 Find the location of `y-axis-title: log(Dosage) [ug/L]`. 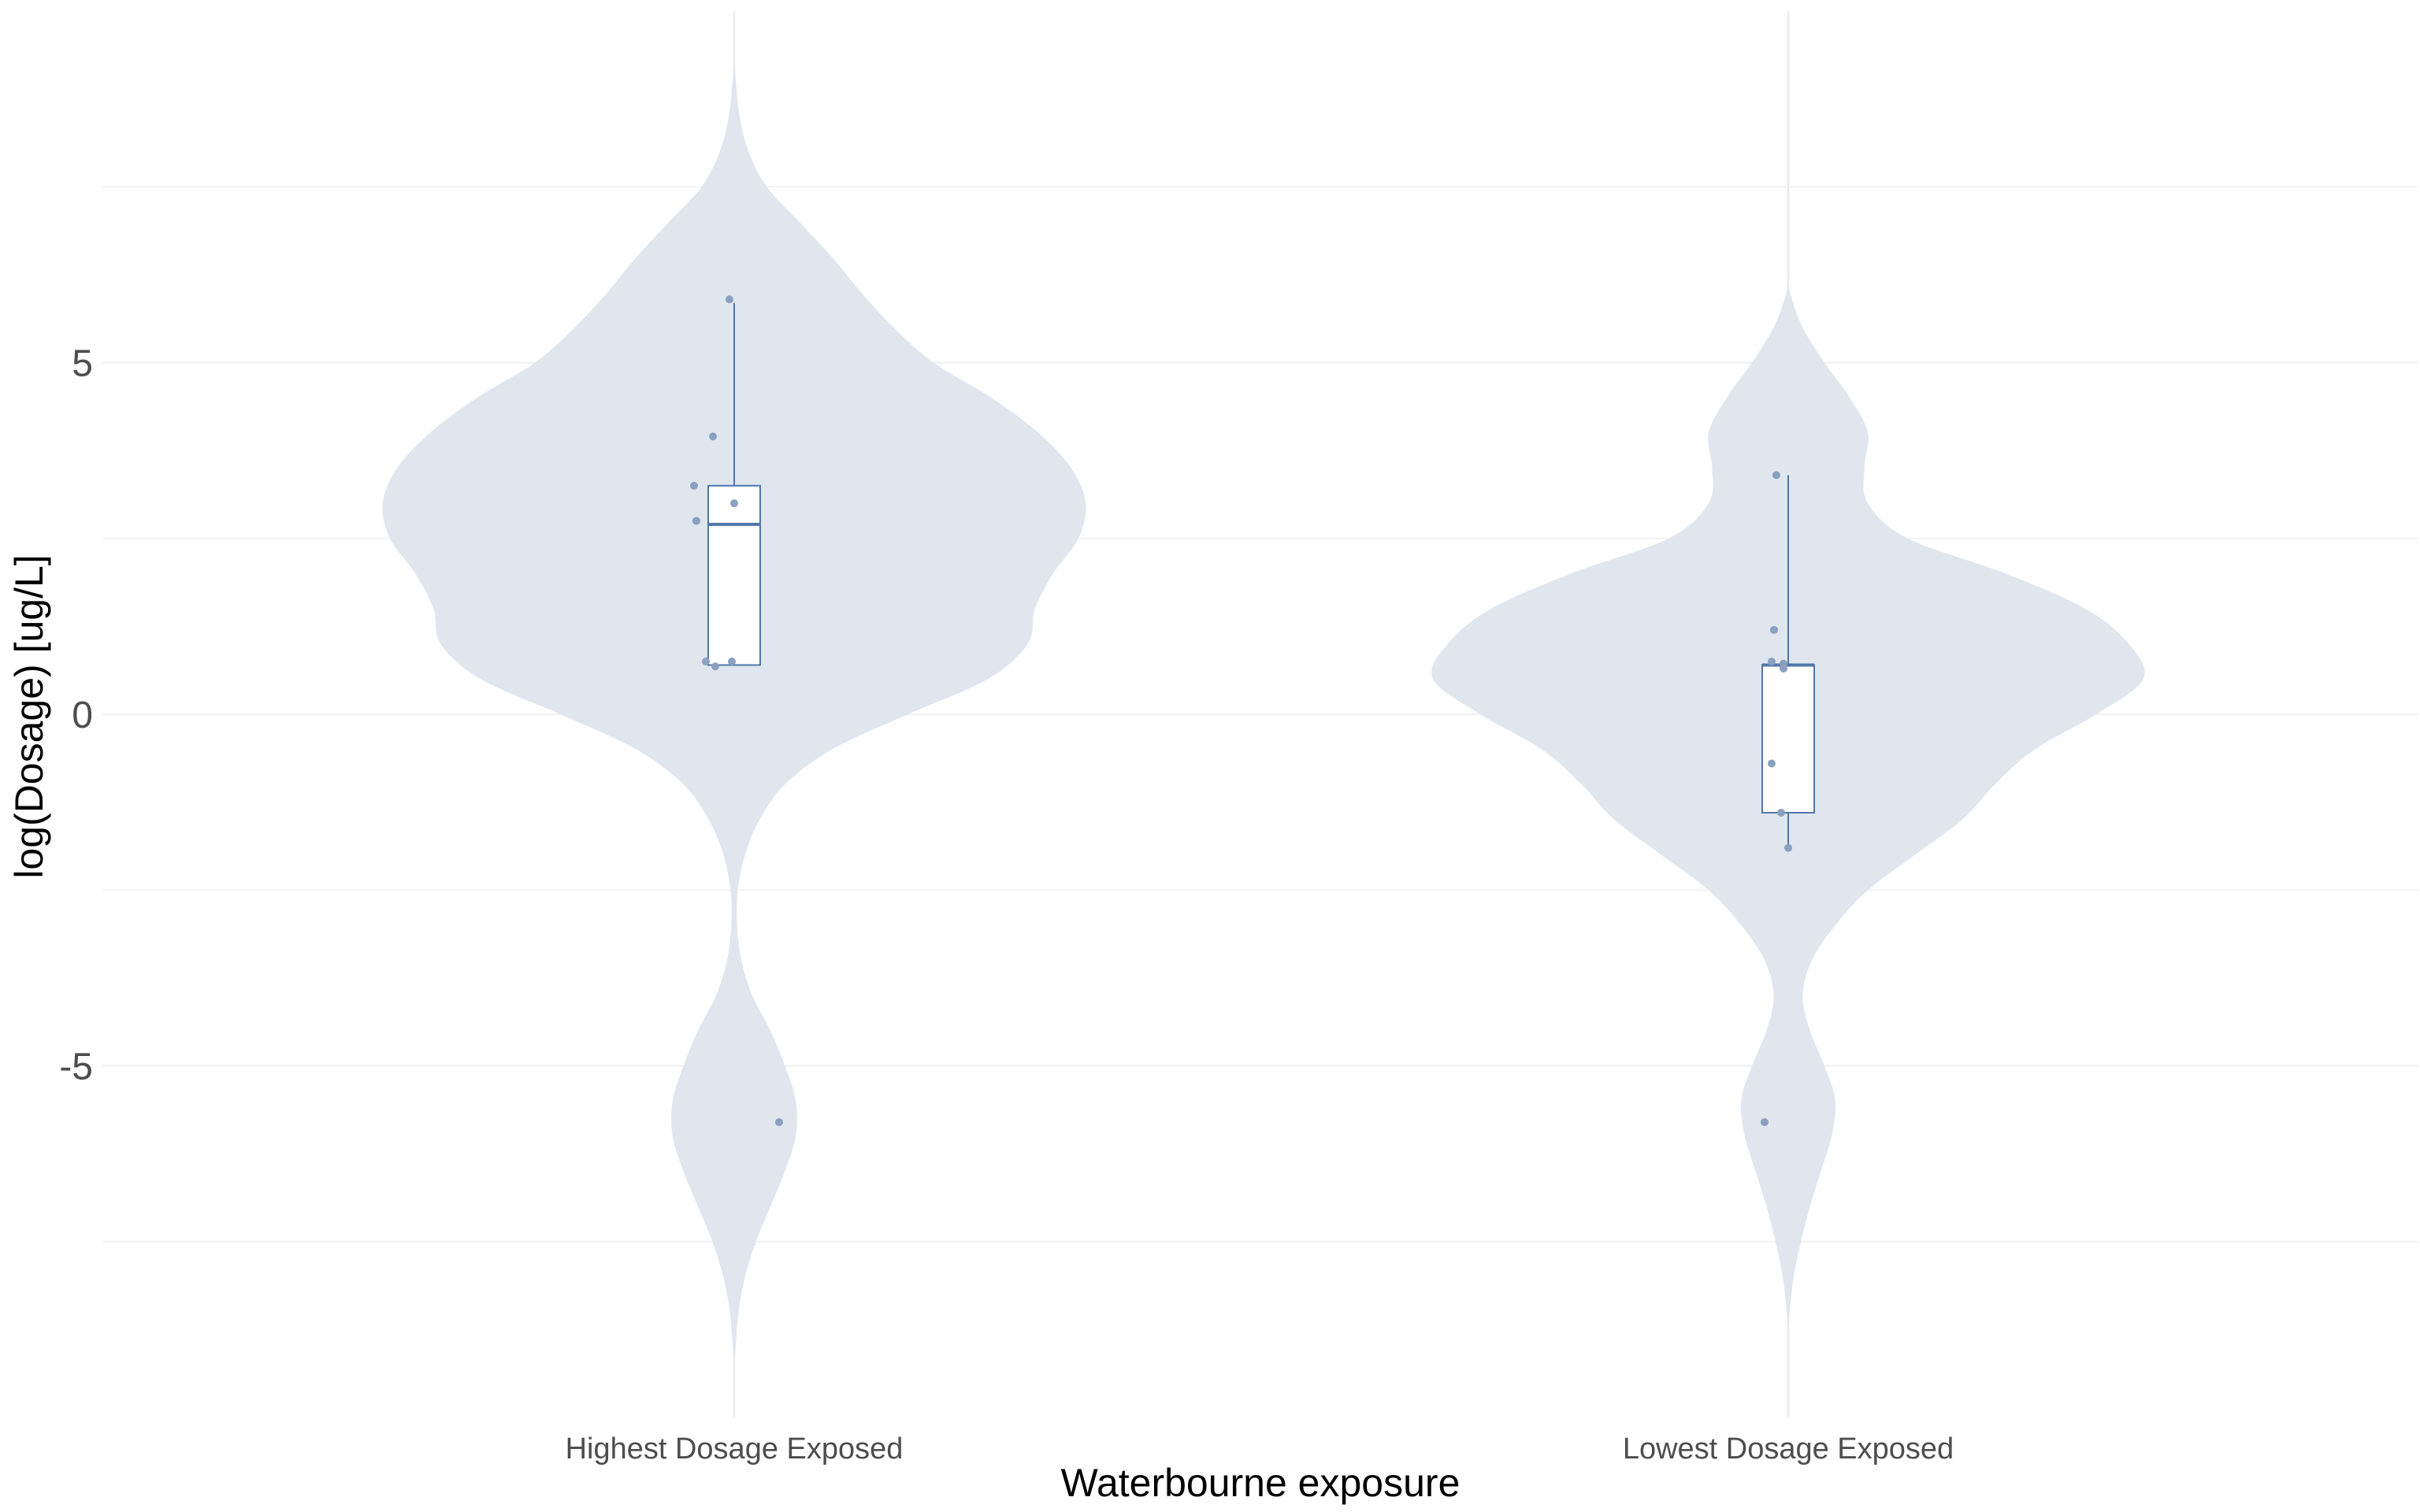

y-axis-title: log(Dosage) [ug/L] is located at coordinates (29, 716).